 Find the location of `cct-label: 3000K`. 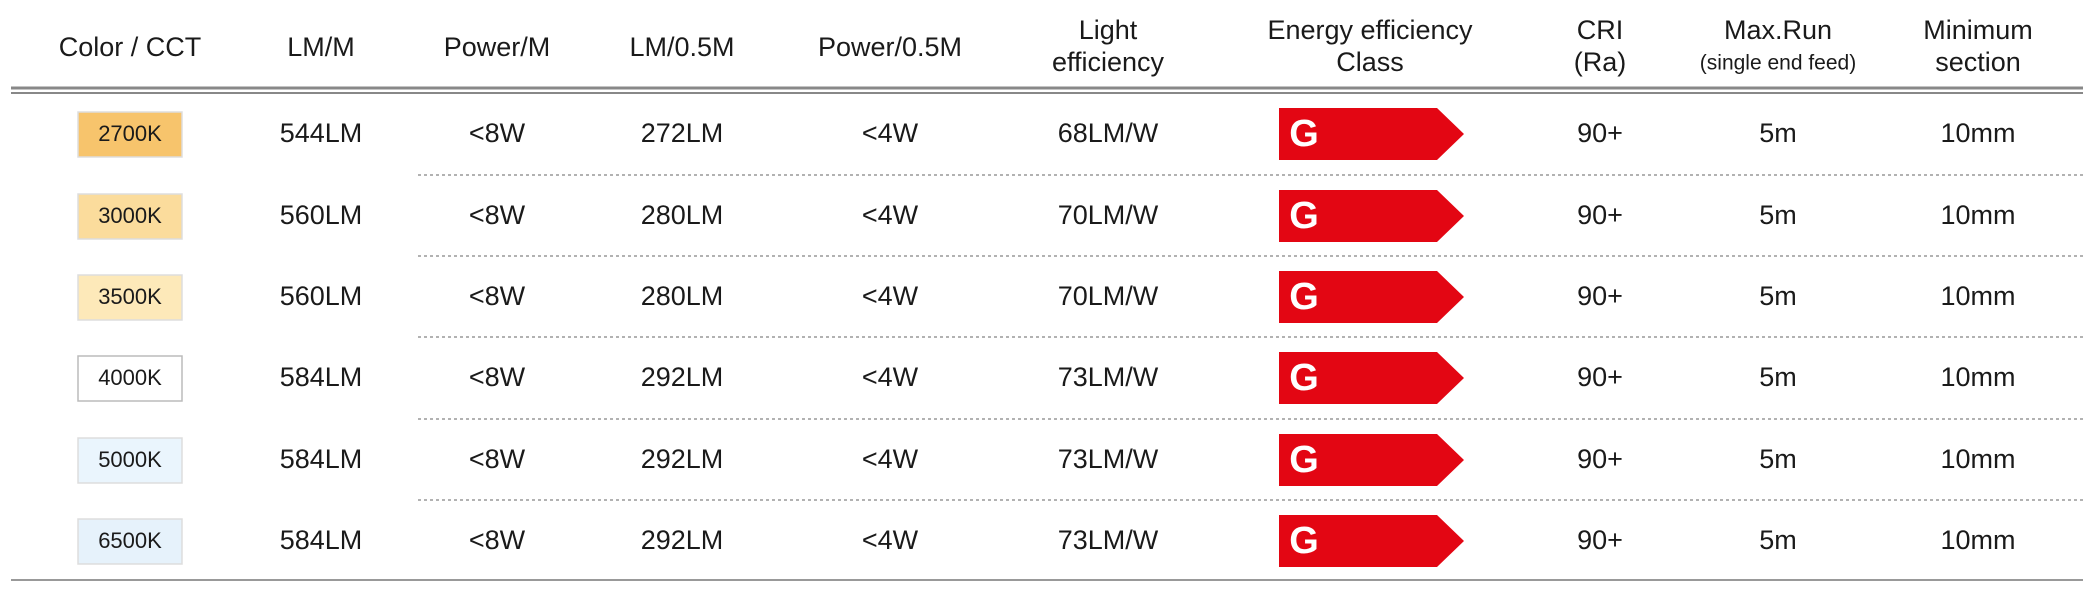

cct-label: 3000K is located at coordinates (130, 215).